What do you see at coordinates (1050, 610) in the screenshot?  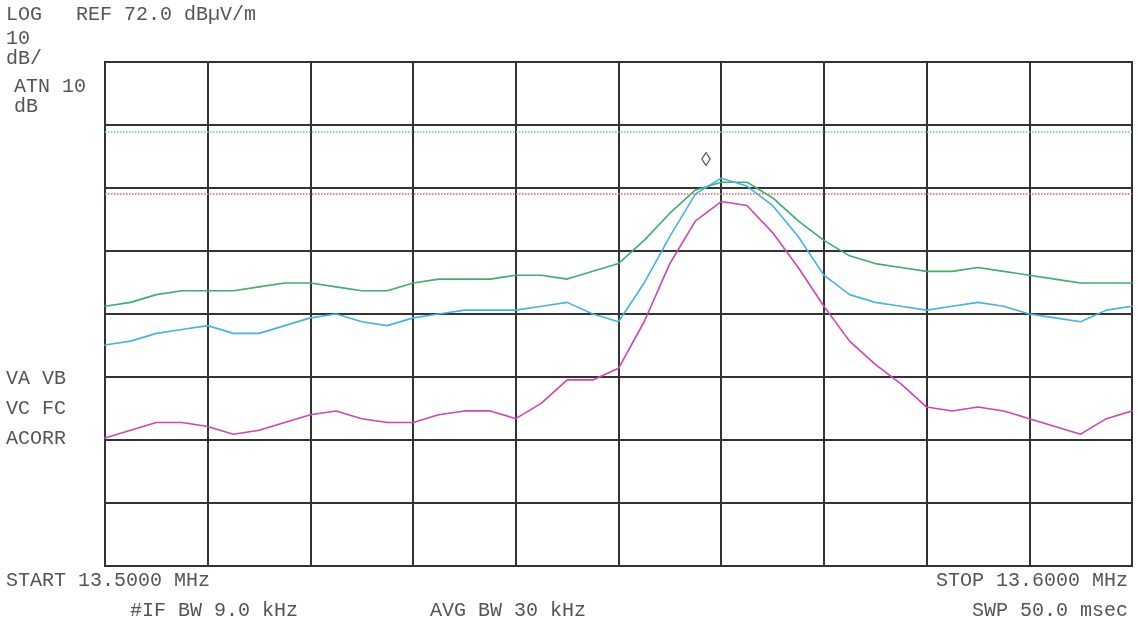 I see `text: SWP 50.0 msec` at bounding box center [1050, 610].